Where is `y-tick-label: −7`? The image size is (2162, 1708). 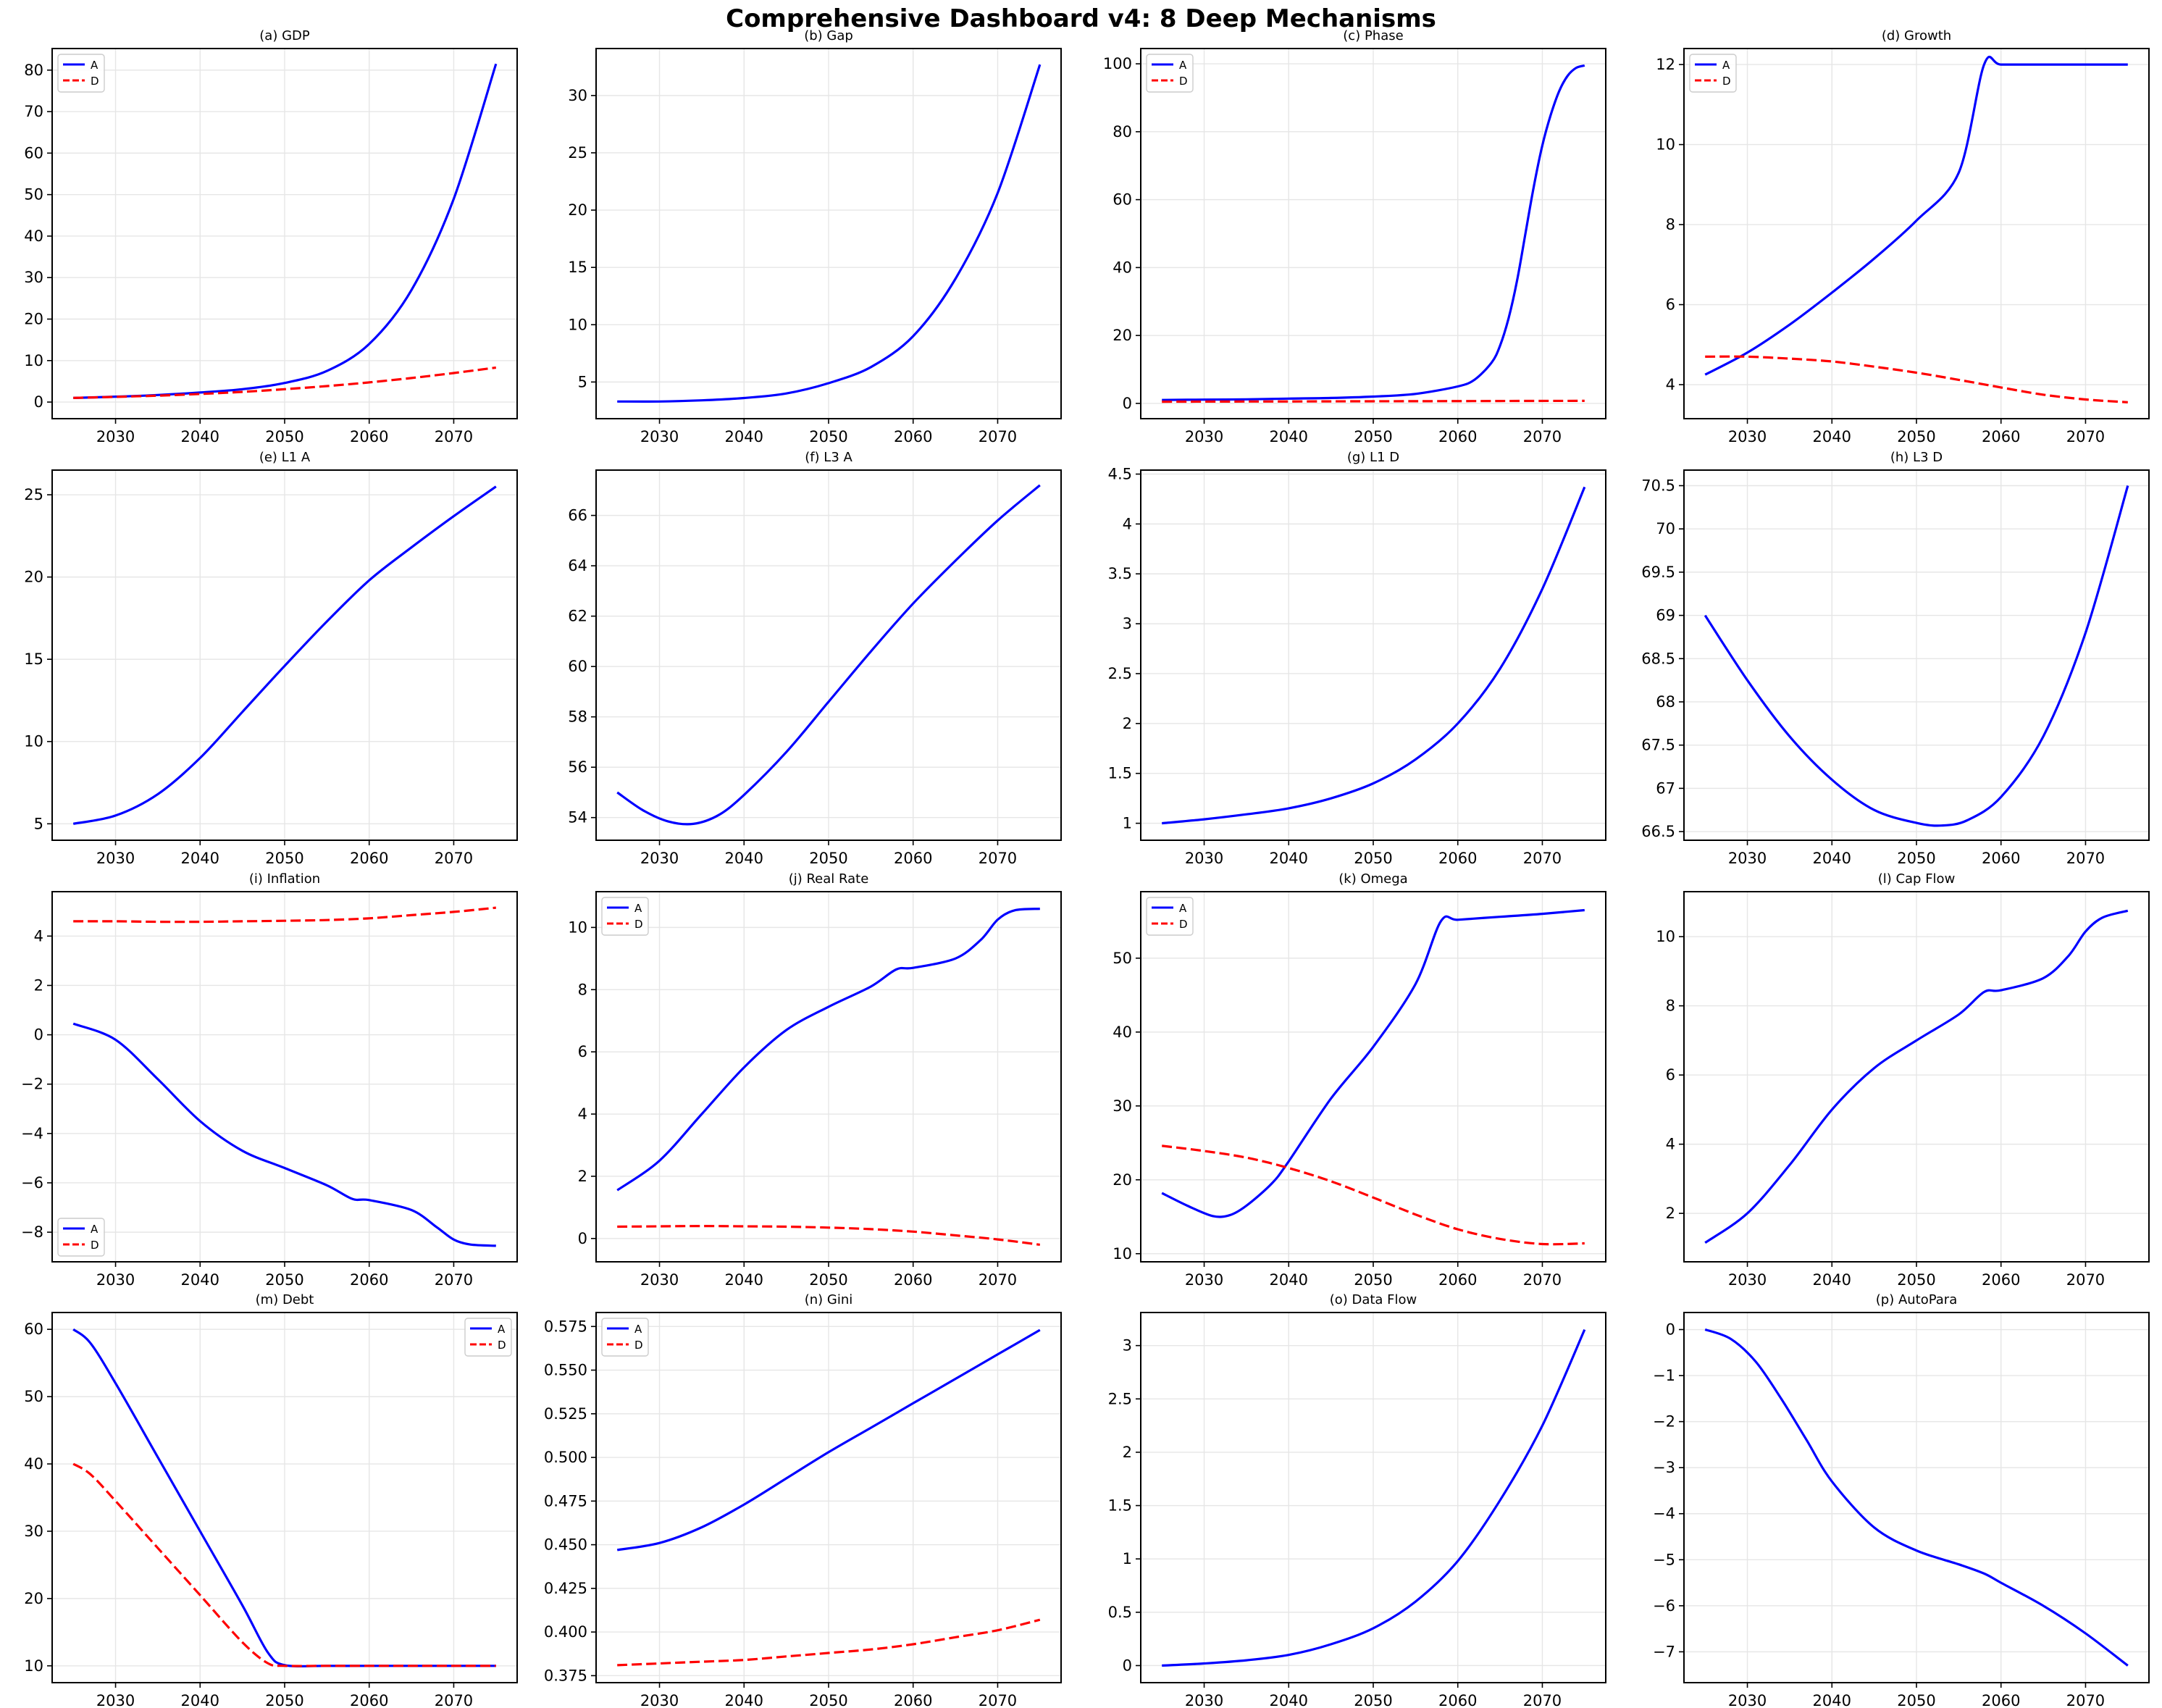
y-tick-label: −7 is located at coordinates (1664, 1651).